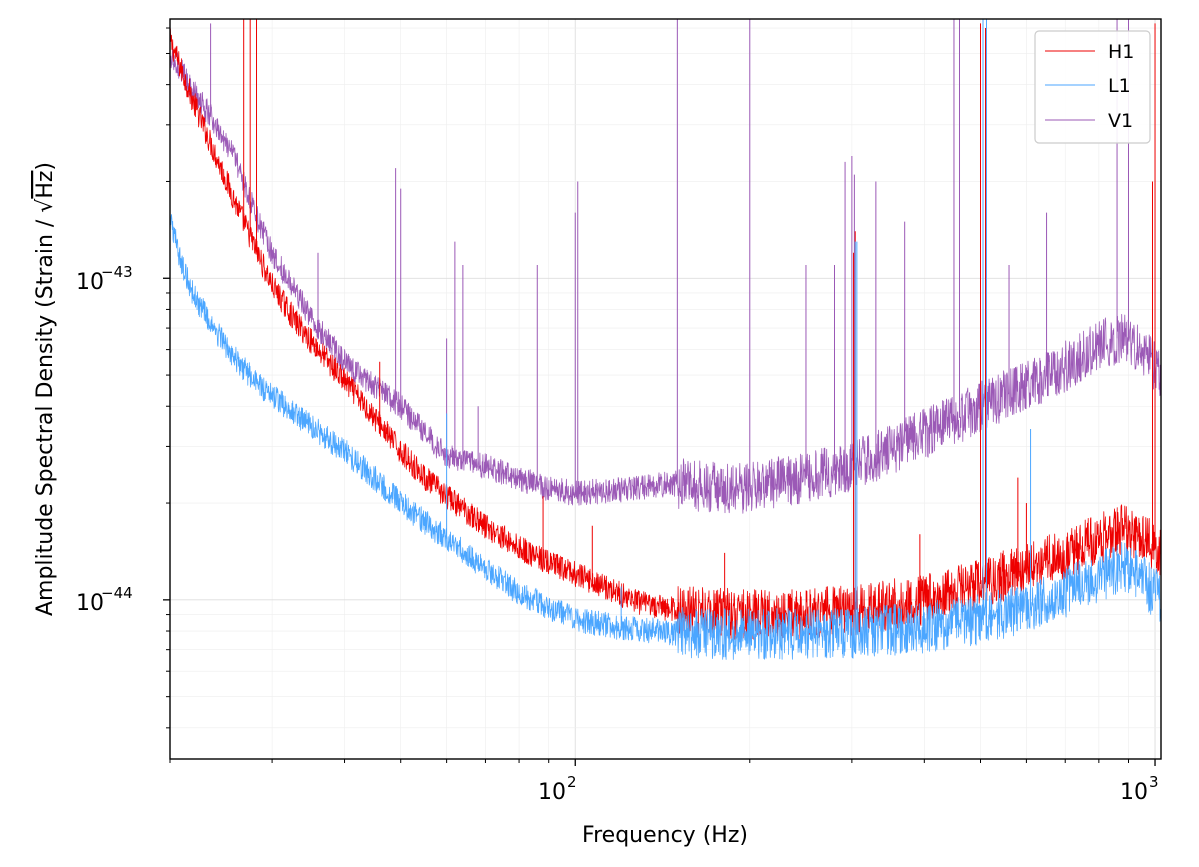  I want to click on x-tick-label-1-base: 10, so click(552, 792).